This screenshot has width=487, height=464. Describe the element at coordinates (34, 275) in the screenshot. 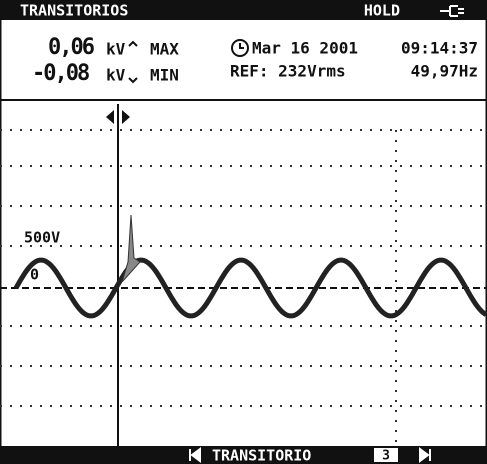

I see `zero-label: 0` at that location.